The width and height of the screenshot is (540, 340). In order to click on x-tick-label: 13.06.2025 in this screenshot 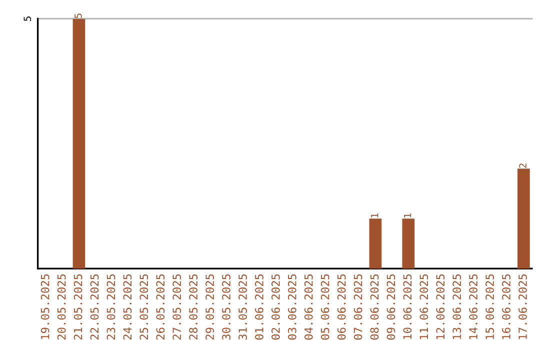, I will do `click(457, 307)`.